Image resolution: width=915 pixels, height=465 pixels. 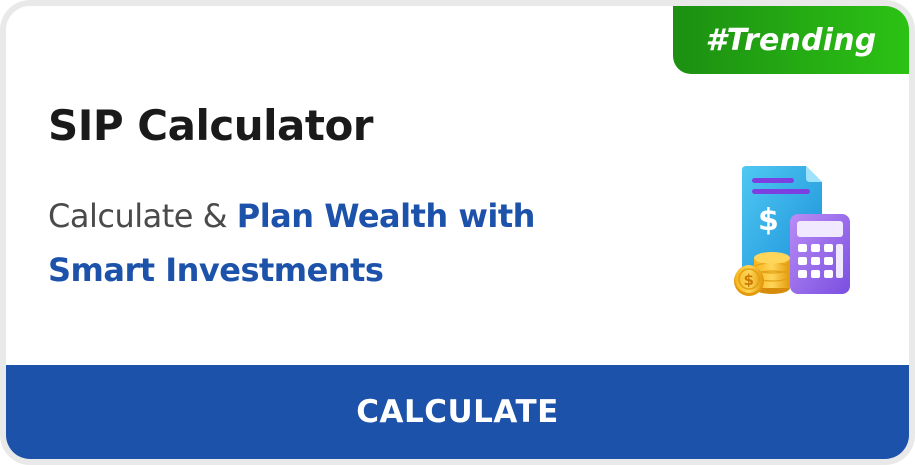 What do you see at coordinates (211, 125) in the screenshot?
I see `card-title: SIP Calculator` at bounding box center [211, 125].